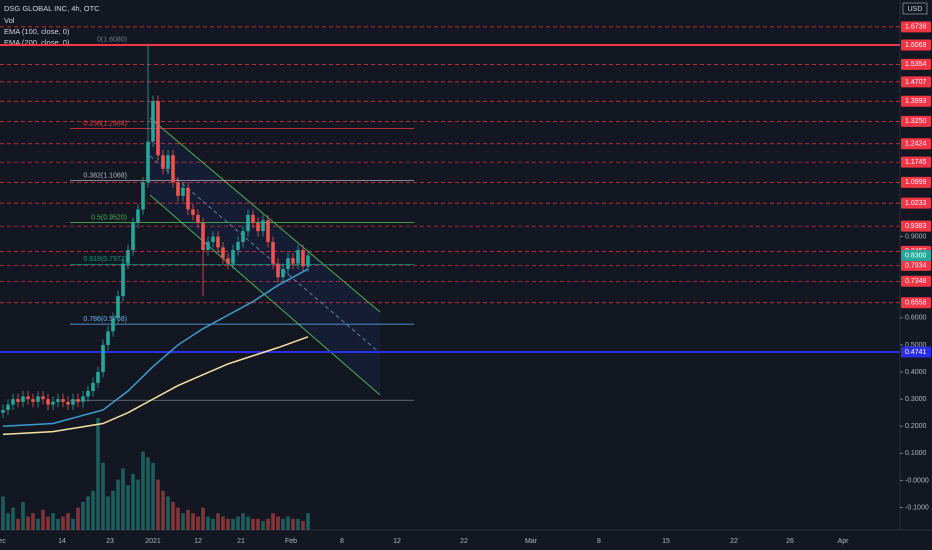 Image resolution: width=932 pixels, height=550 pixels. I want to click on price-label: 1.3993, so click(916, 101).